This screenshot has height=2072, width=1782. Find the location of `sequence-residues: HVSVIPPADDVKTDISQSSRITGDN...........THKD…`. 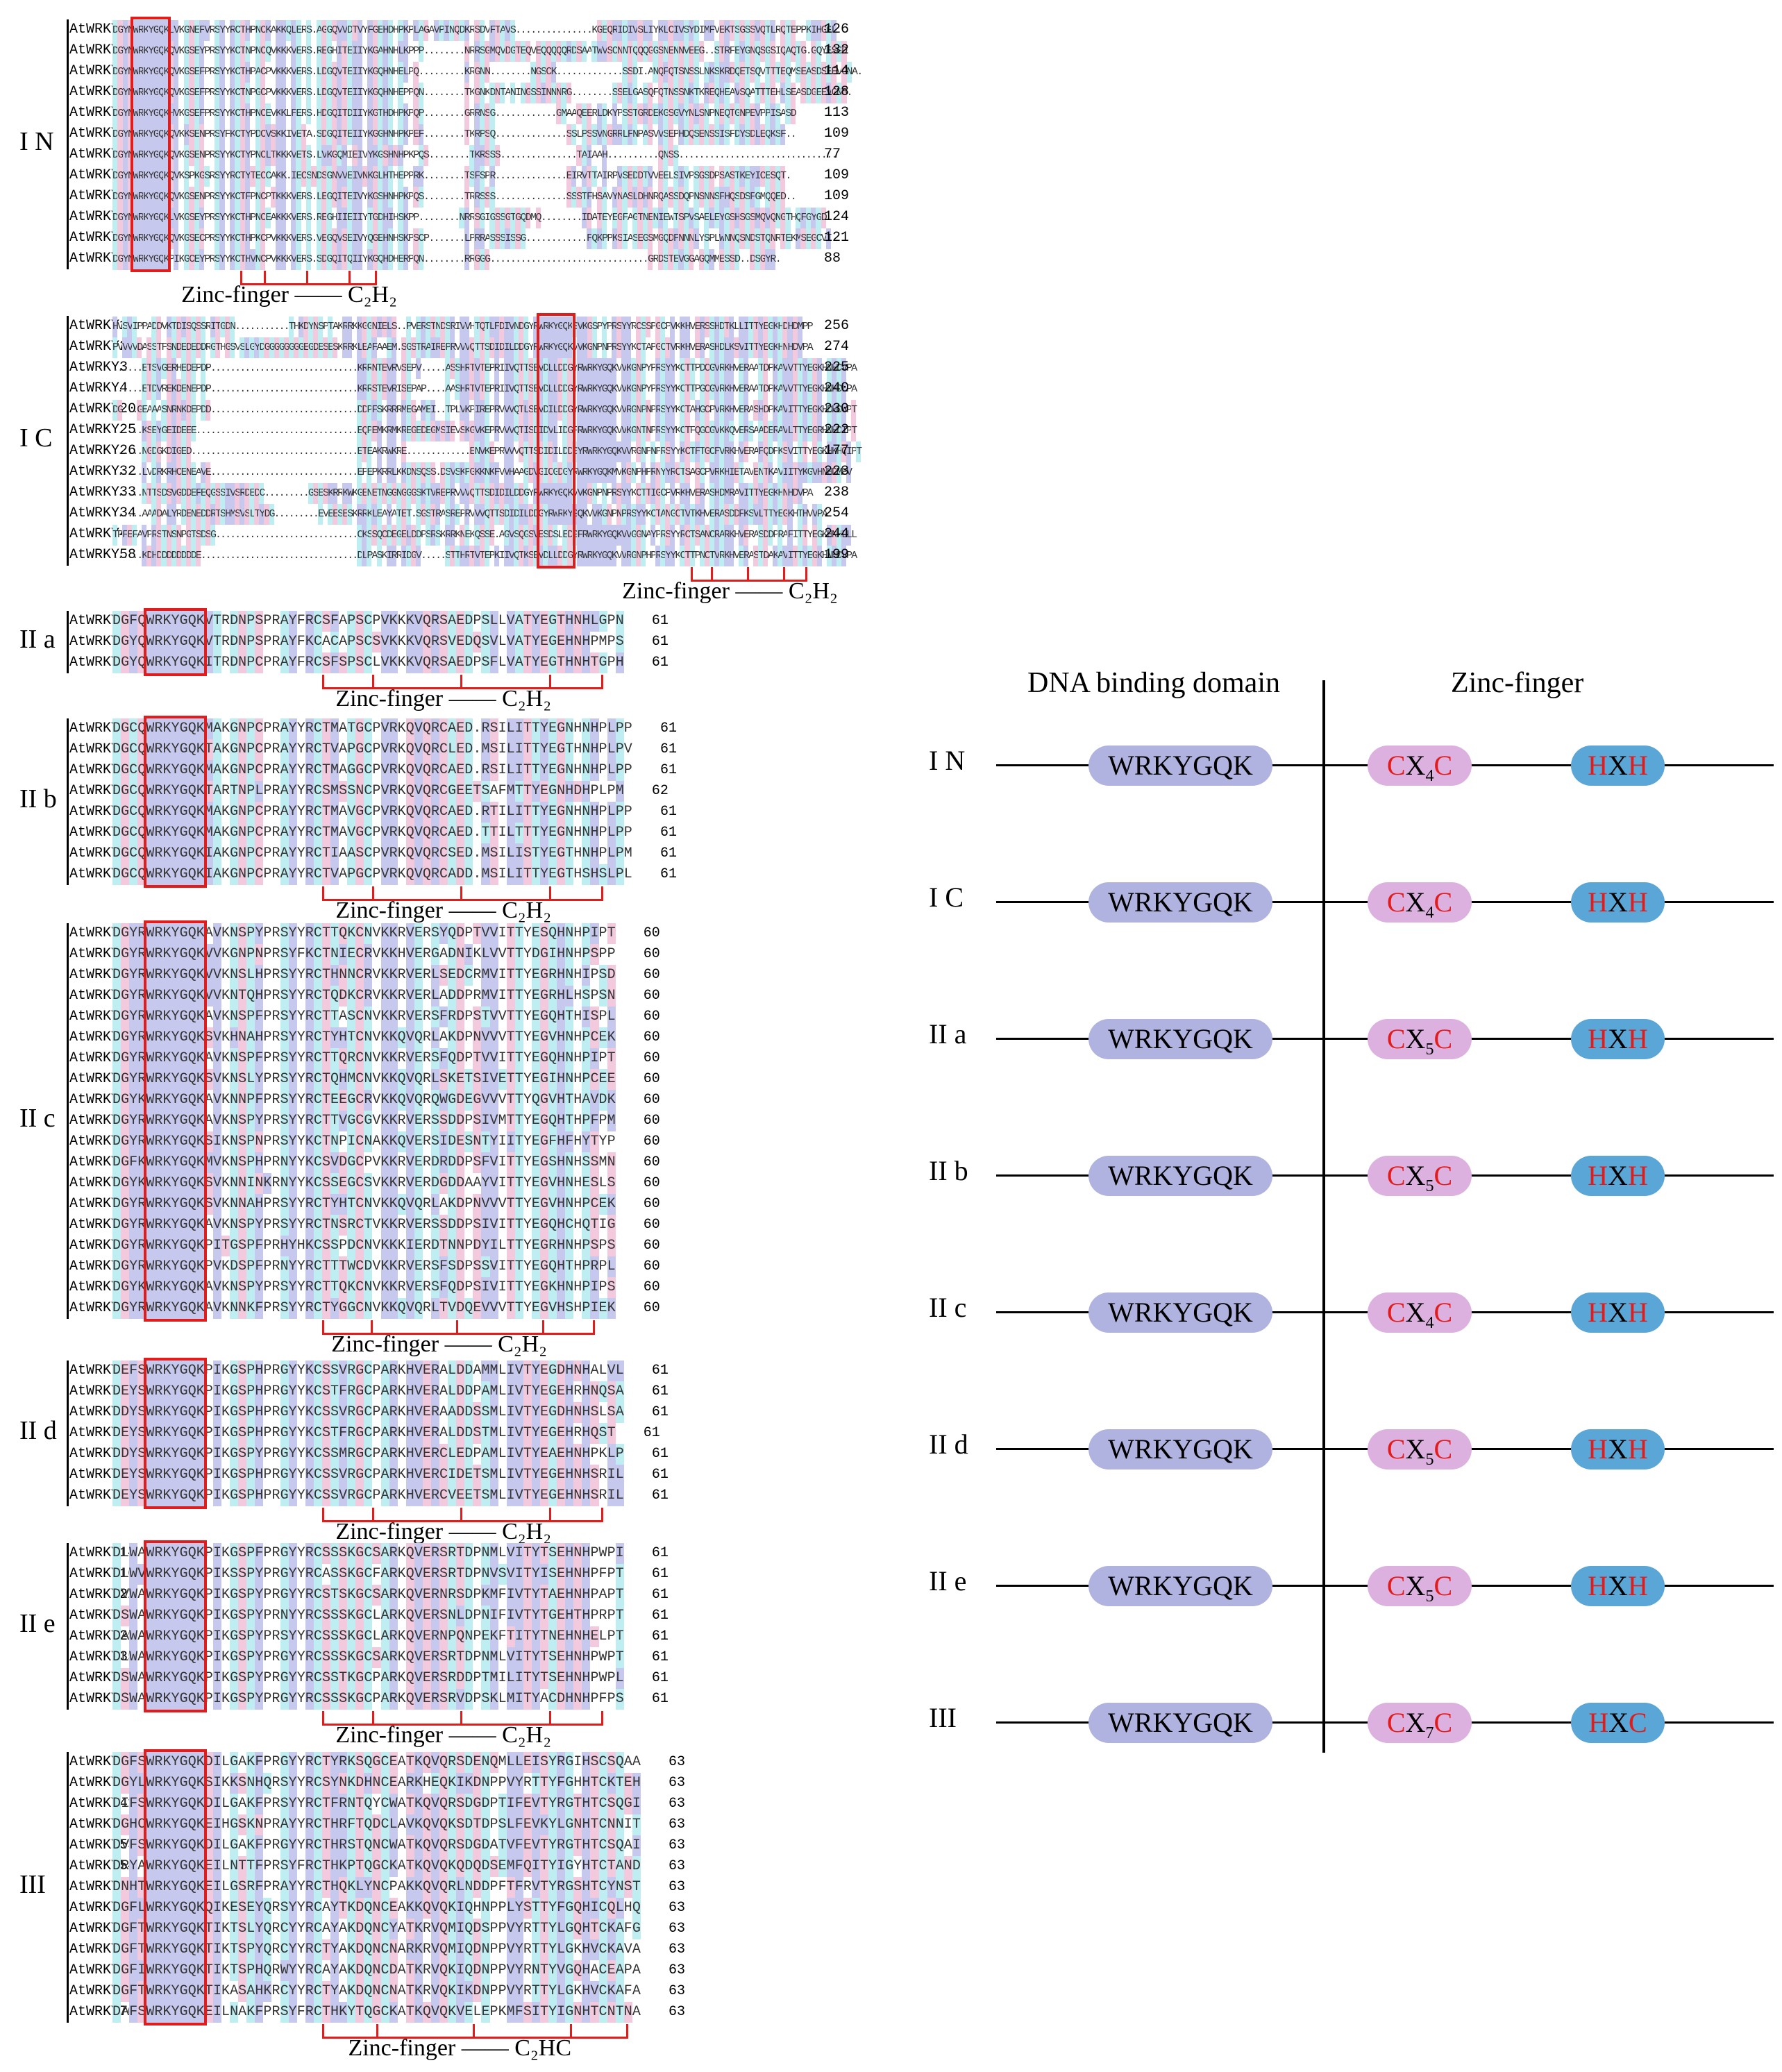

sequence-residues: HVSVIPPADDVKTDISQSSRITGDN...........THKD… is located at coordinates (463, 327).